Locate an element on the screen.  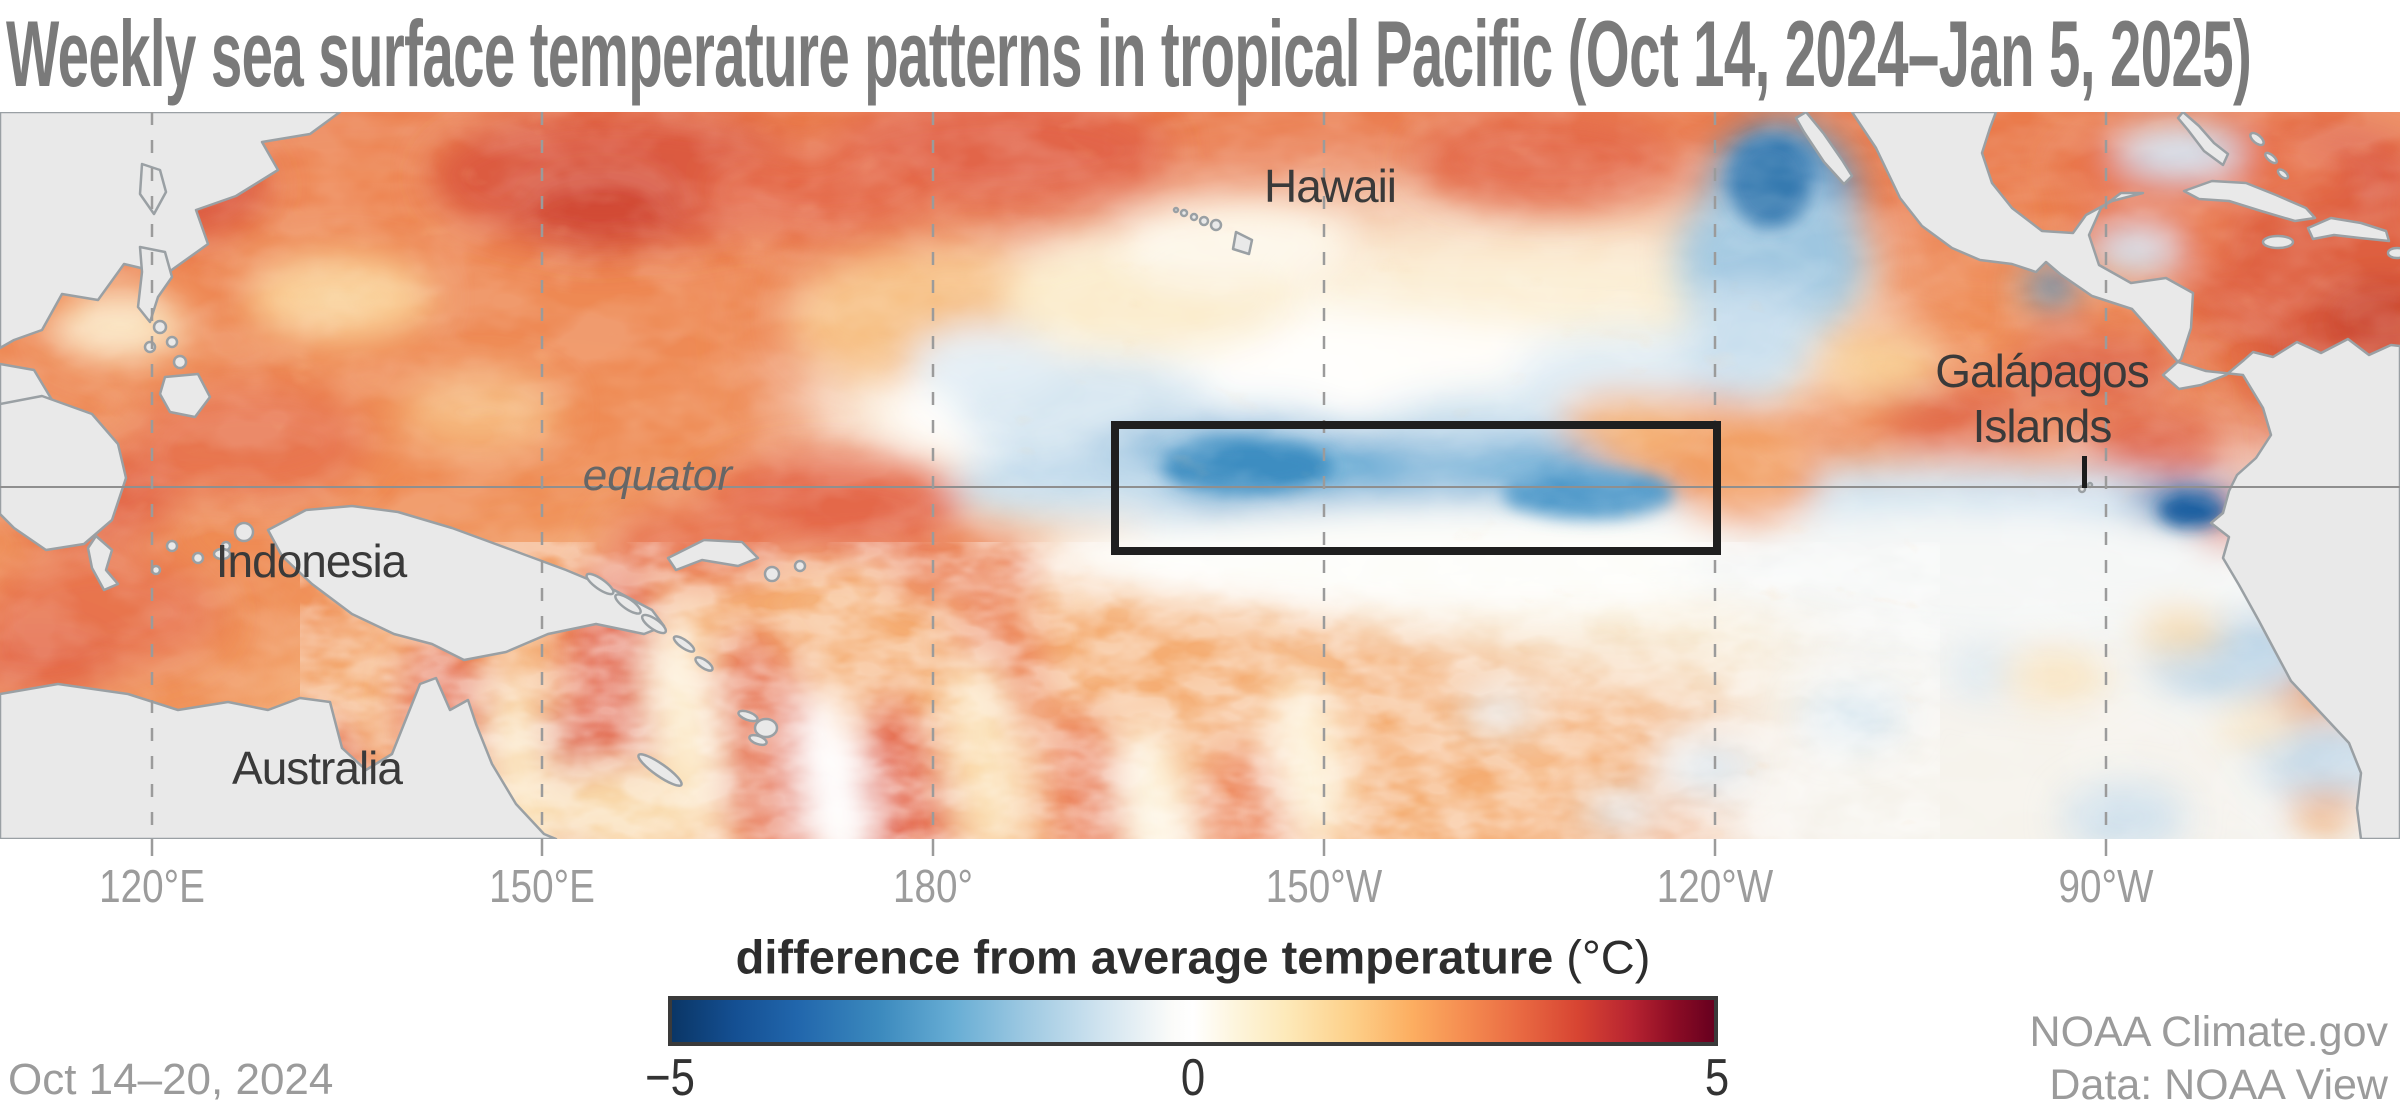
colorbar-mid-text: 0 is located at coordinates (1193, 1078).